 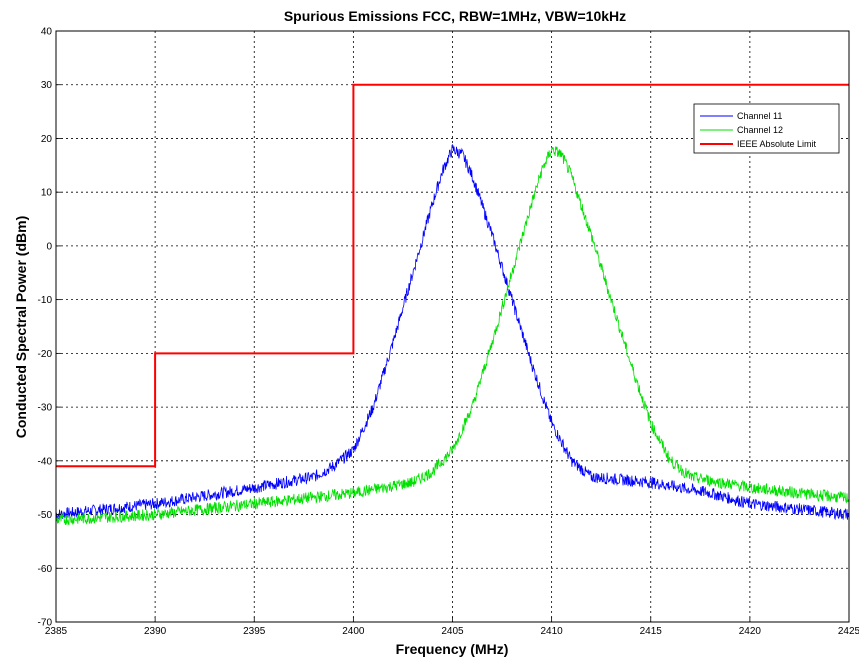 What do you see at coordinates (45, 300) in the screenshot?
I see `y-tick-label: -10` at bounding box center [45, 300].